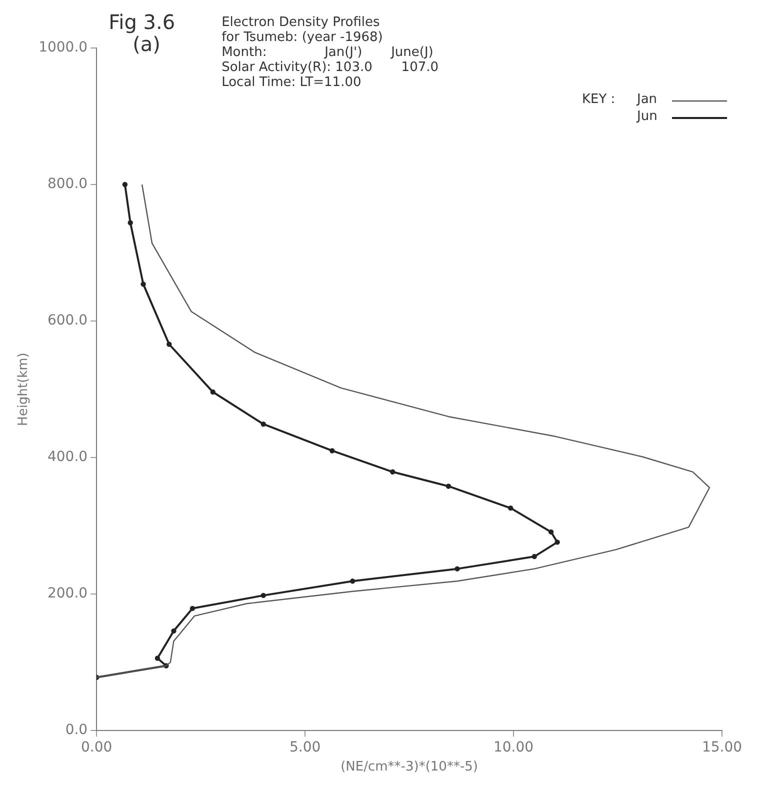 Image resolution: width=760 pixels, height=787 pixels. Describe the element at coordinates (67, 320) in the screenshot. I see `y-tick-label: 600.0` at that location.